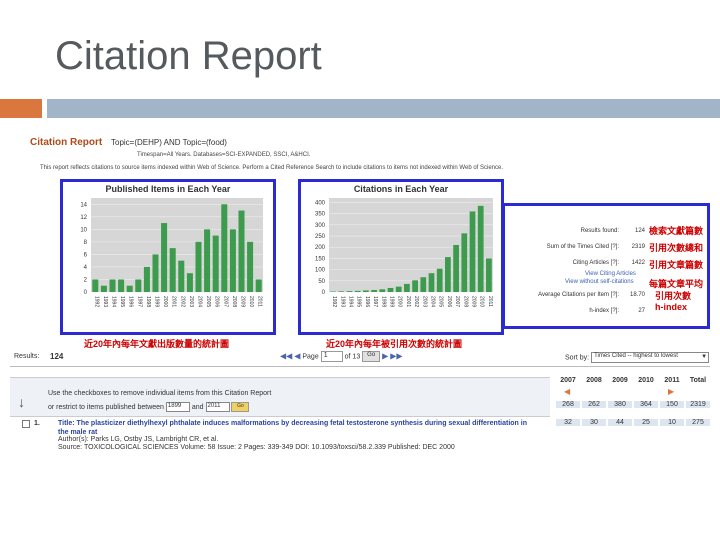 This screenshot has height=540, width=720. I want to click on y-tick-label: 200, so click(320, 248).